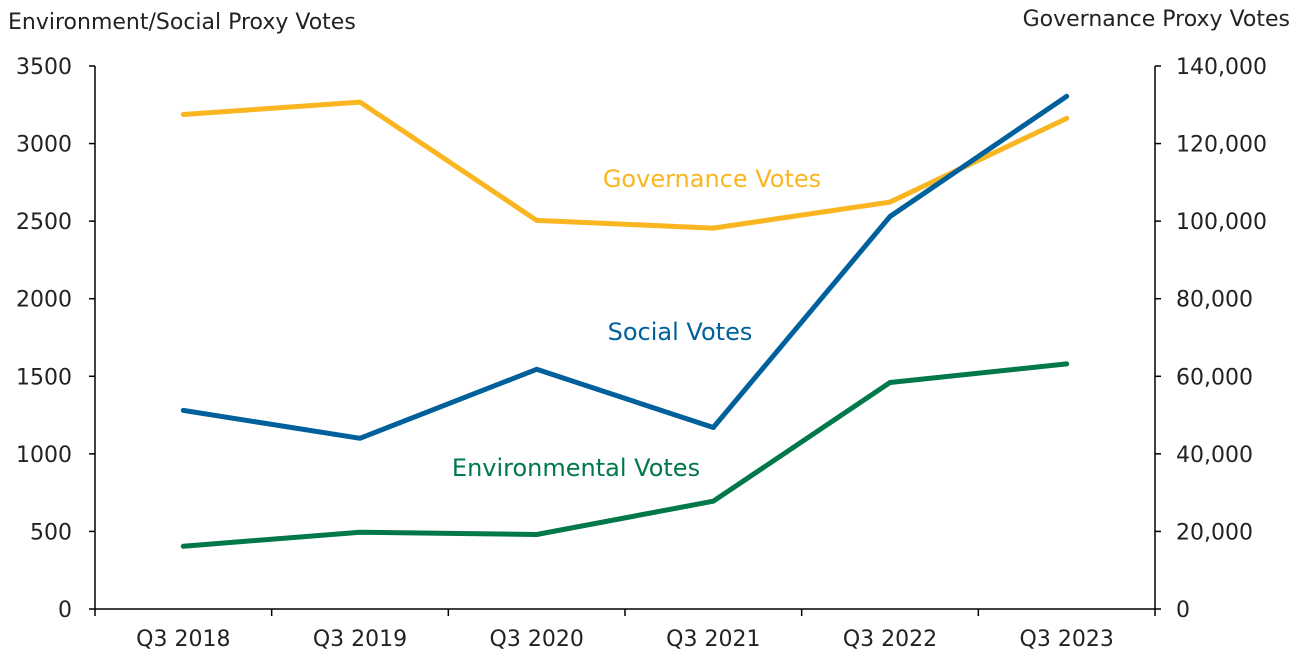  I want to click on x-tick-label: Q3 2023, so click(1067, 639).